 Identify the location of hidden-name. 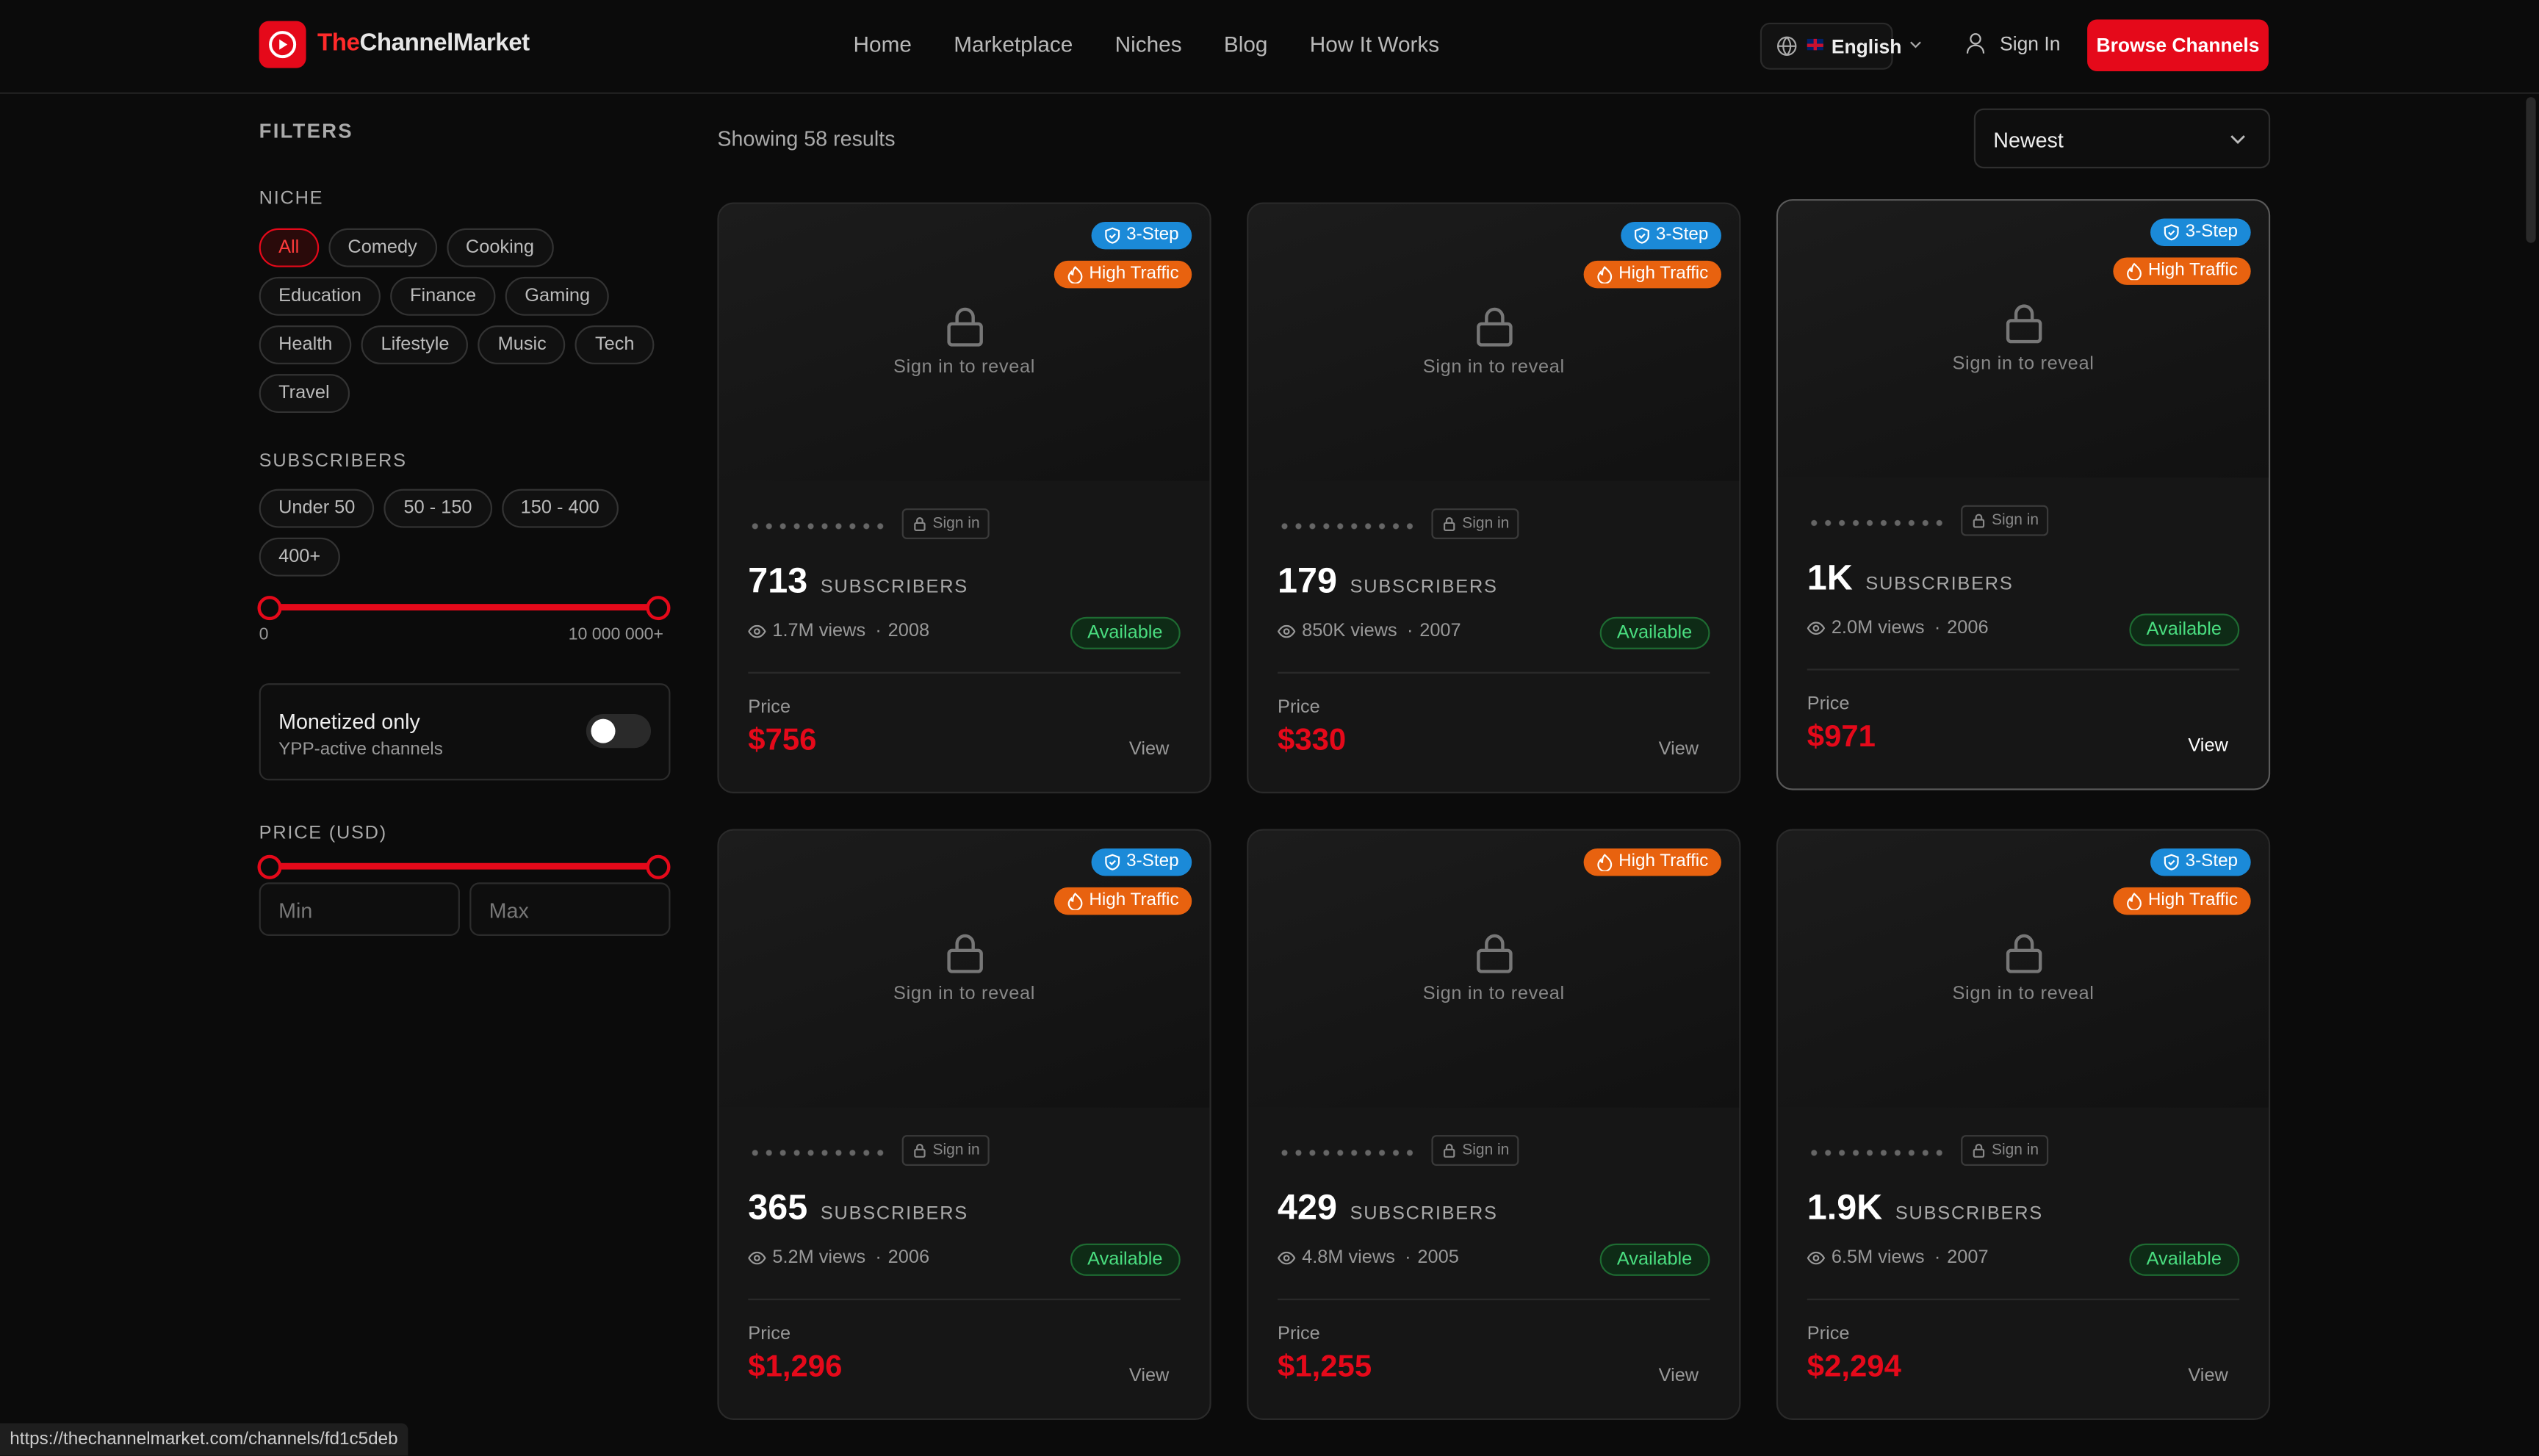
(817, 526).